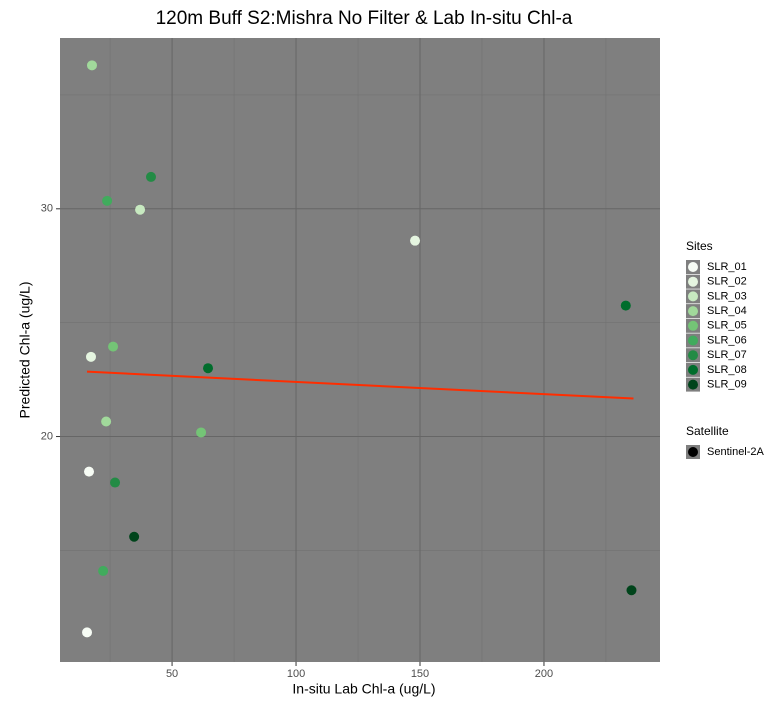  I want to click on legend-title: Sites, so click(699, 246).